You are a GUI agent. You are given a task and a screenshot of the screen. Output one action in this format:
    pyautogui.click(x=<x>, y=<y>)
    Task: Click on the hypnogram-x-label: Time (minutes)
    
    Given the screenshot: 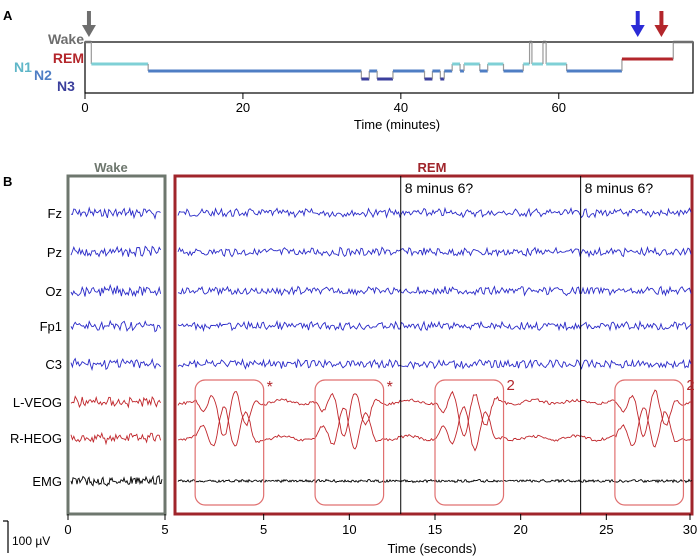 What is the action you would take?
    pyautogui.click(x=397, y=124)
    